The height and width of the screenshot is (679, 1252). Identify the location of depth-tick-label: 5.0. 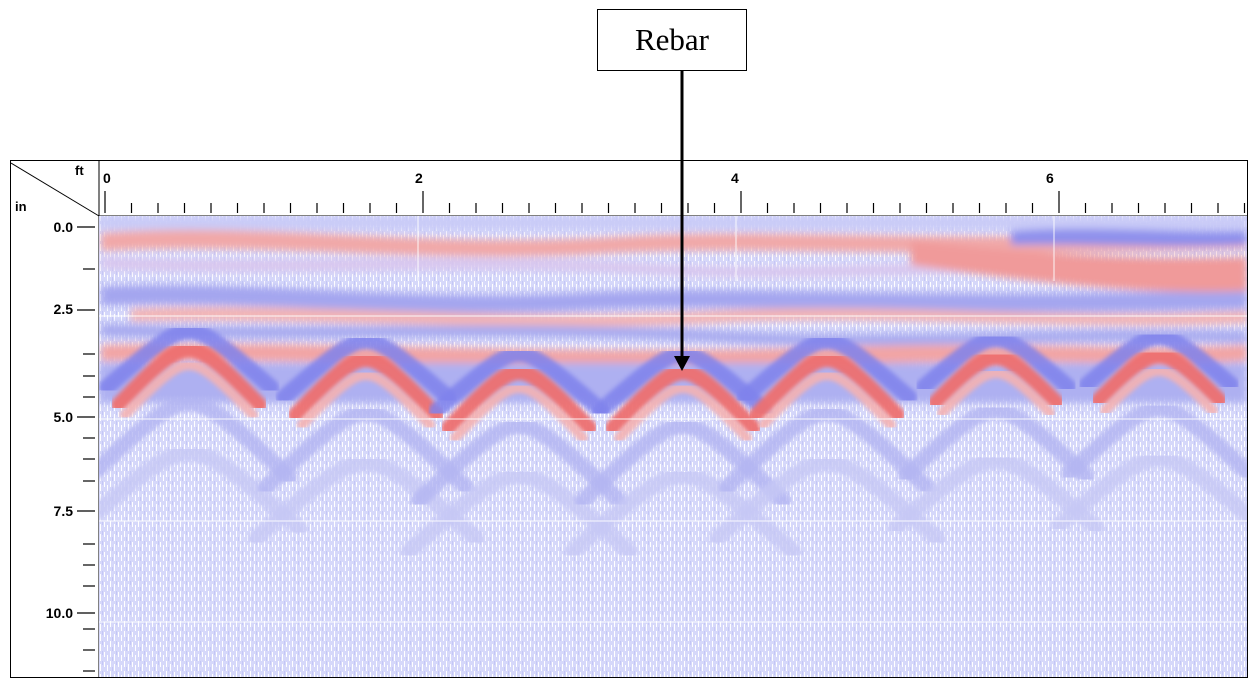
(64, 417).